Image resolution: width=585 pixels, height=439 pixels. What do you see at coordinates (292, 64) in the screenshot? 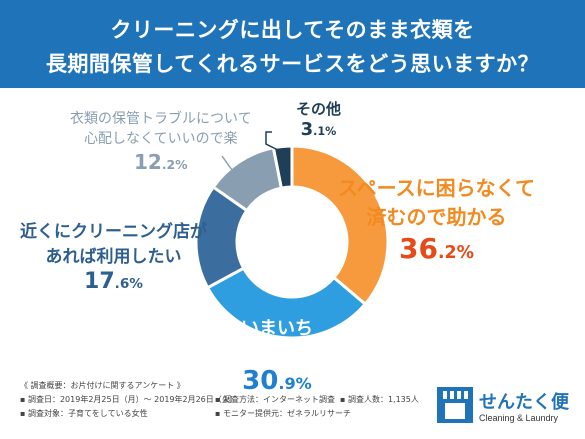
I see `title-line-2: 長期間保管してくれるサービスをどう思いますか？` at bounding box center [292, 64].